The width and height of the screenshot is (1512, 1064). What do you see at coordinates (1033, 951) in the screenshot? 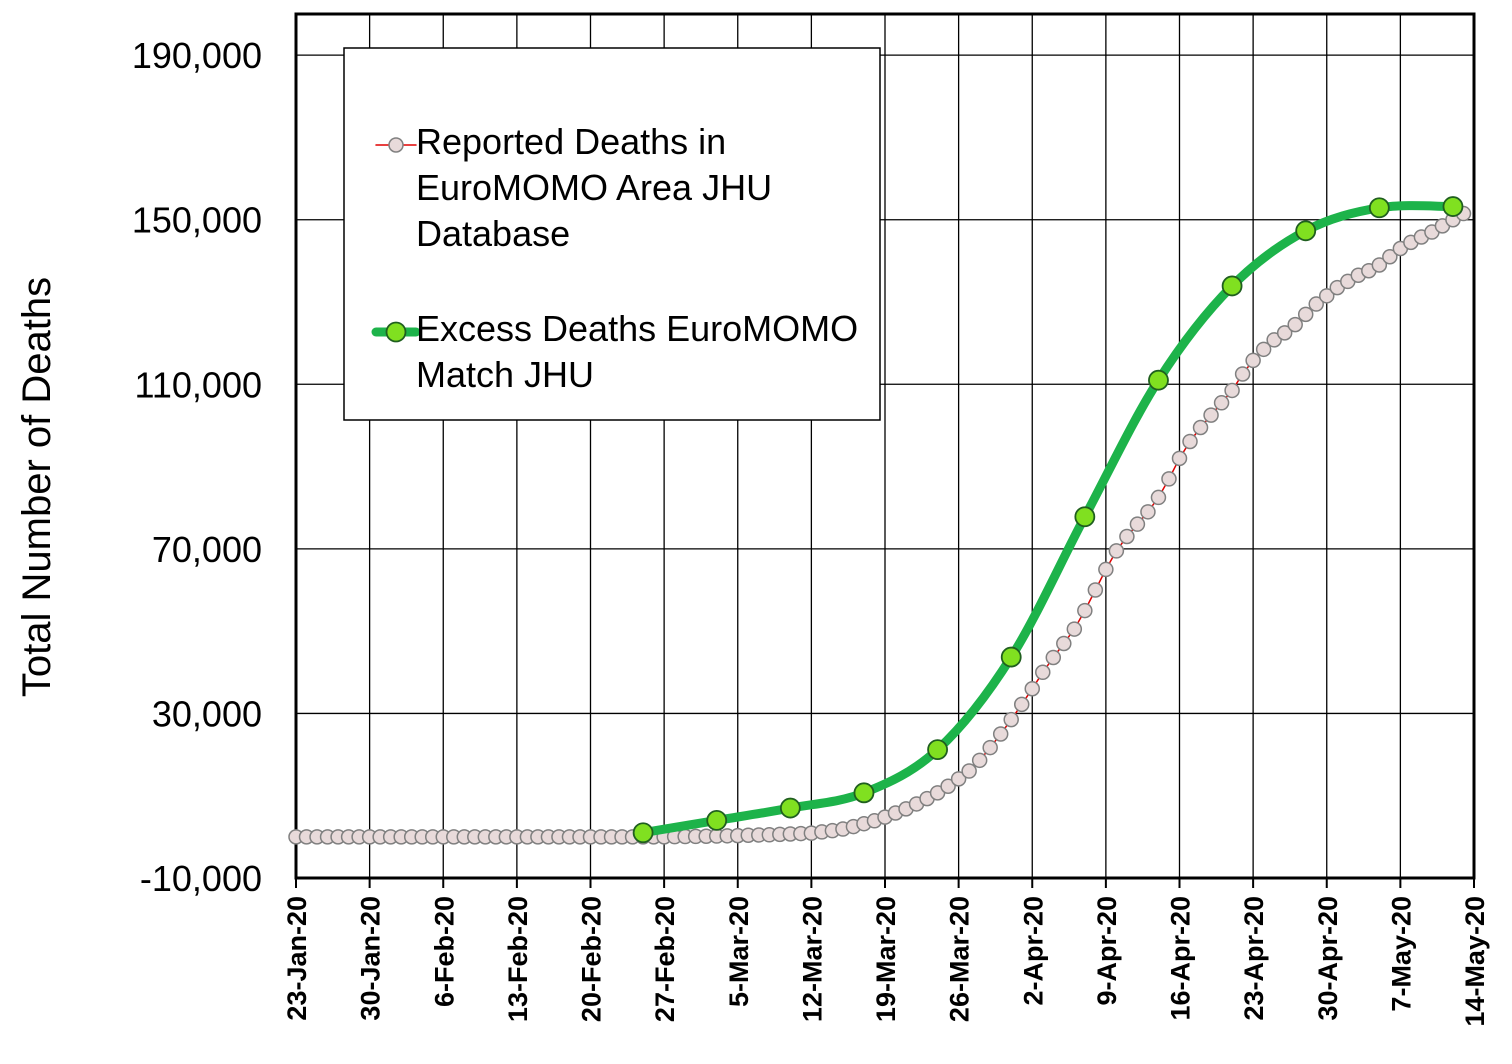
I see `x-tick-label: 2-Apr-20` at bounding box center [1033, 951].